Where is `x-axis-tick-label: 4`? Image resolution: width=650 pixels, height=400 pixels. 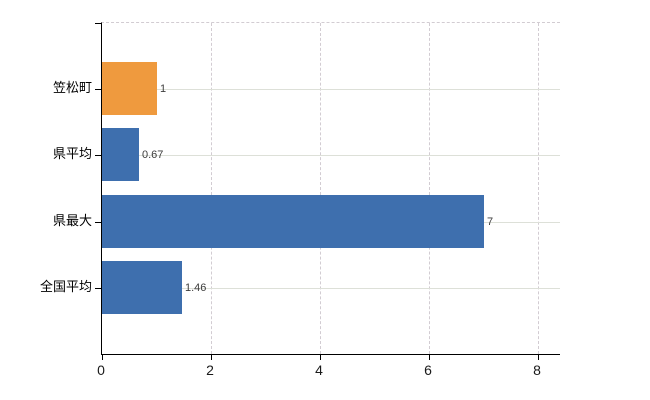 x-axis-tick-label: 4 is located at coordinates (319, 370).